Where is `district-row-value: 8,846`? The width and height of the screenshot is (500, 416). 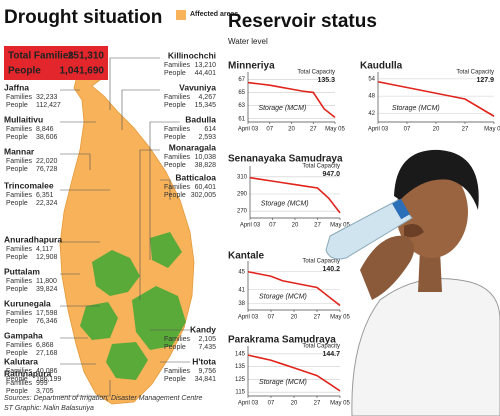 district-row-value: 8,846 is located at coordinates (45, 129).